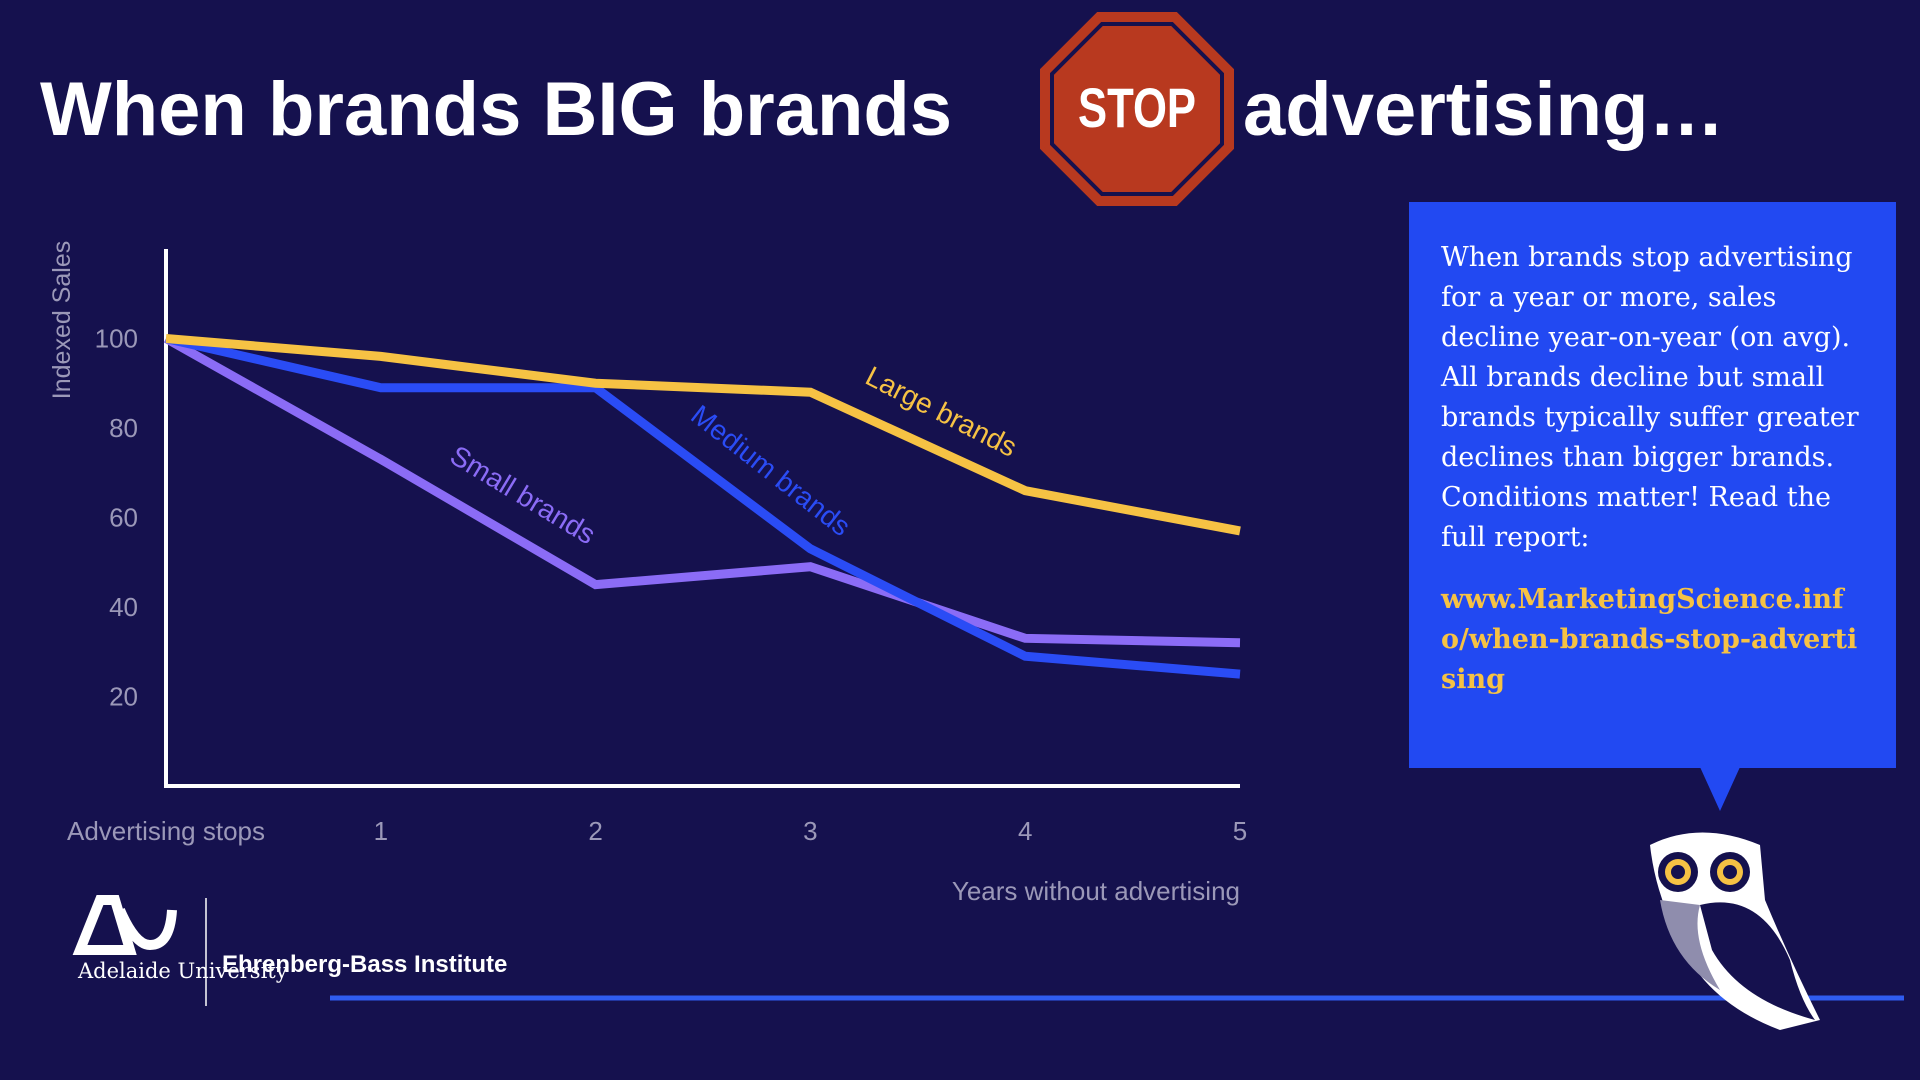 This screenshot has height=1080, width=1920. What do you see at coordinates (123, 697) in the screenshot?
I see `y-tick-label: 20` at bounding box center [123, 697].